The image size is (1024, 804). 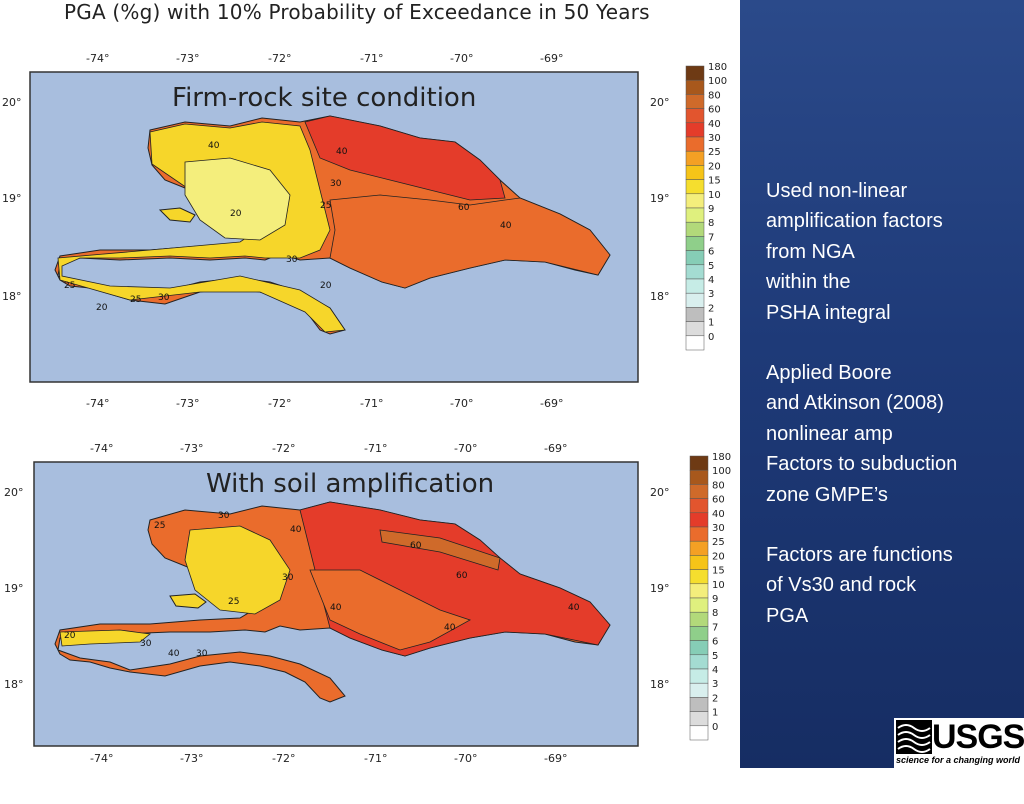 What do you see at coordinates (715, 642) in the screenshot?
I see `colorbar-label: 6` at bounding box center [715, 642].